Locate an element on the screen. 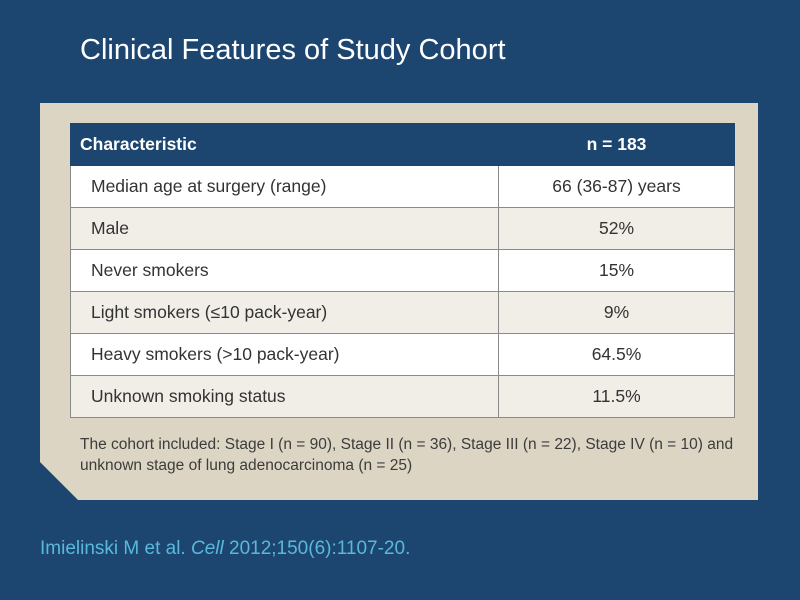  row-value: 64.5% is located at coordinates (616, 354).